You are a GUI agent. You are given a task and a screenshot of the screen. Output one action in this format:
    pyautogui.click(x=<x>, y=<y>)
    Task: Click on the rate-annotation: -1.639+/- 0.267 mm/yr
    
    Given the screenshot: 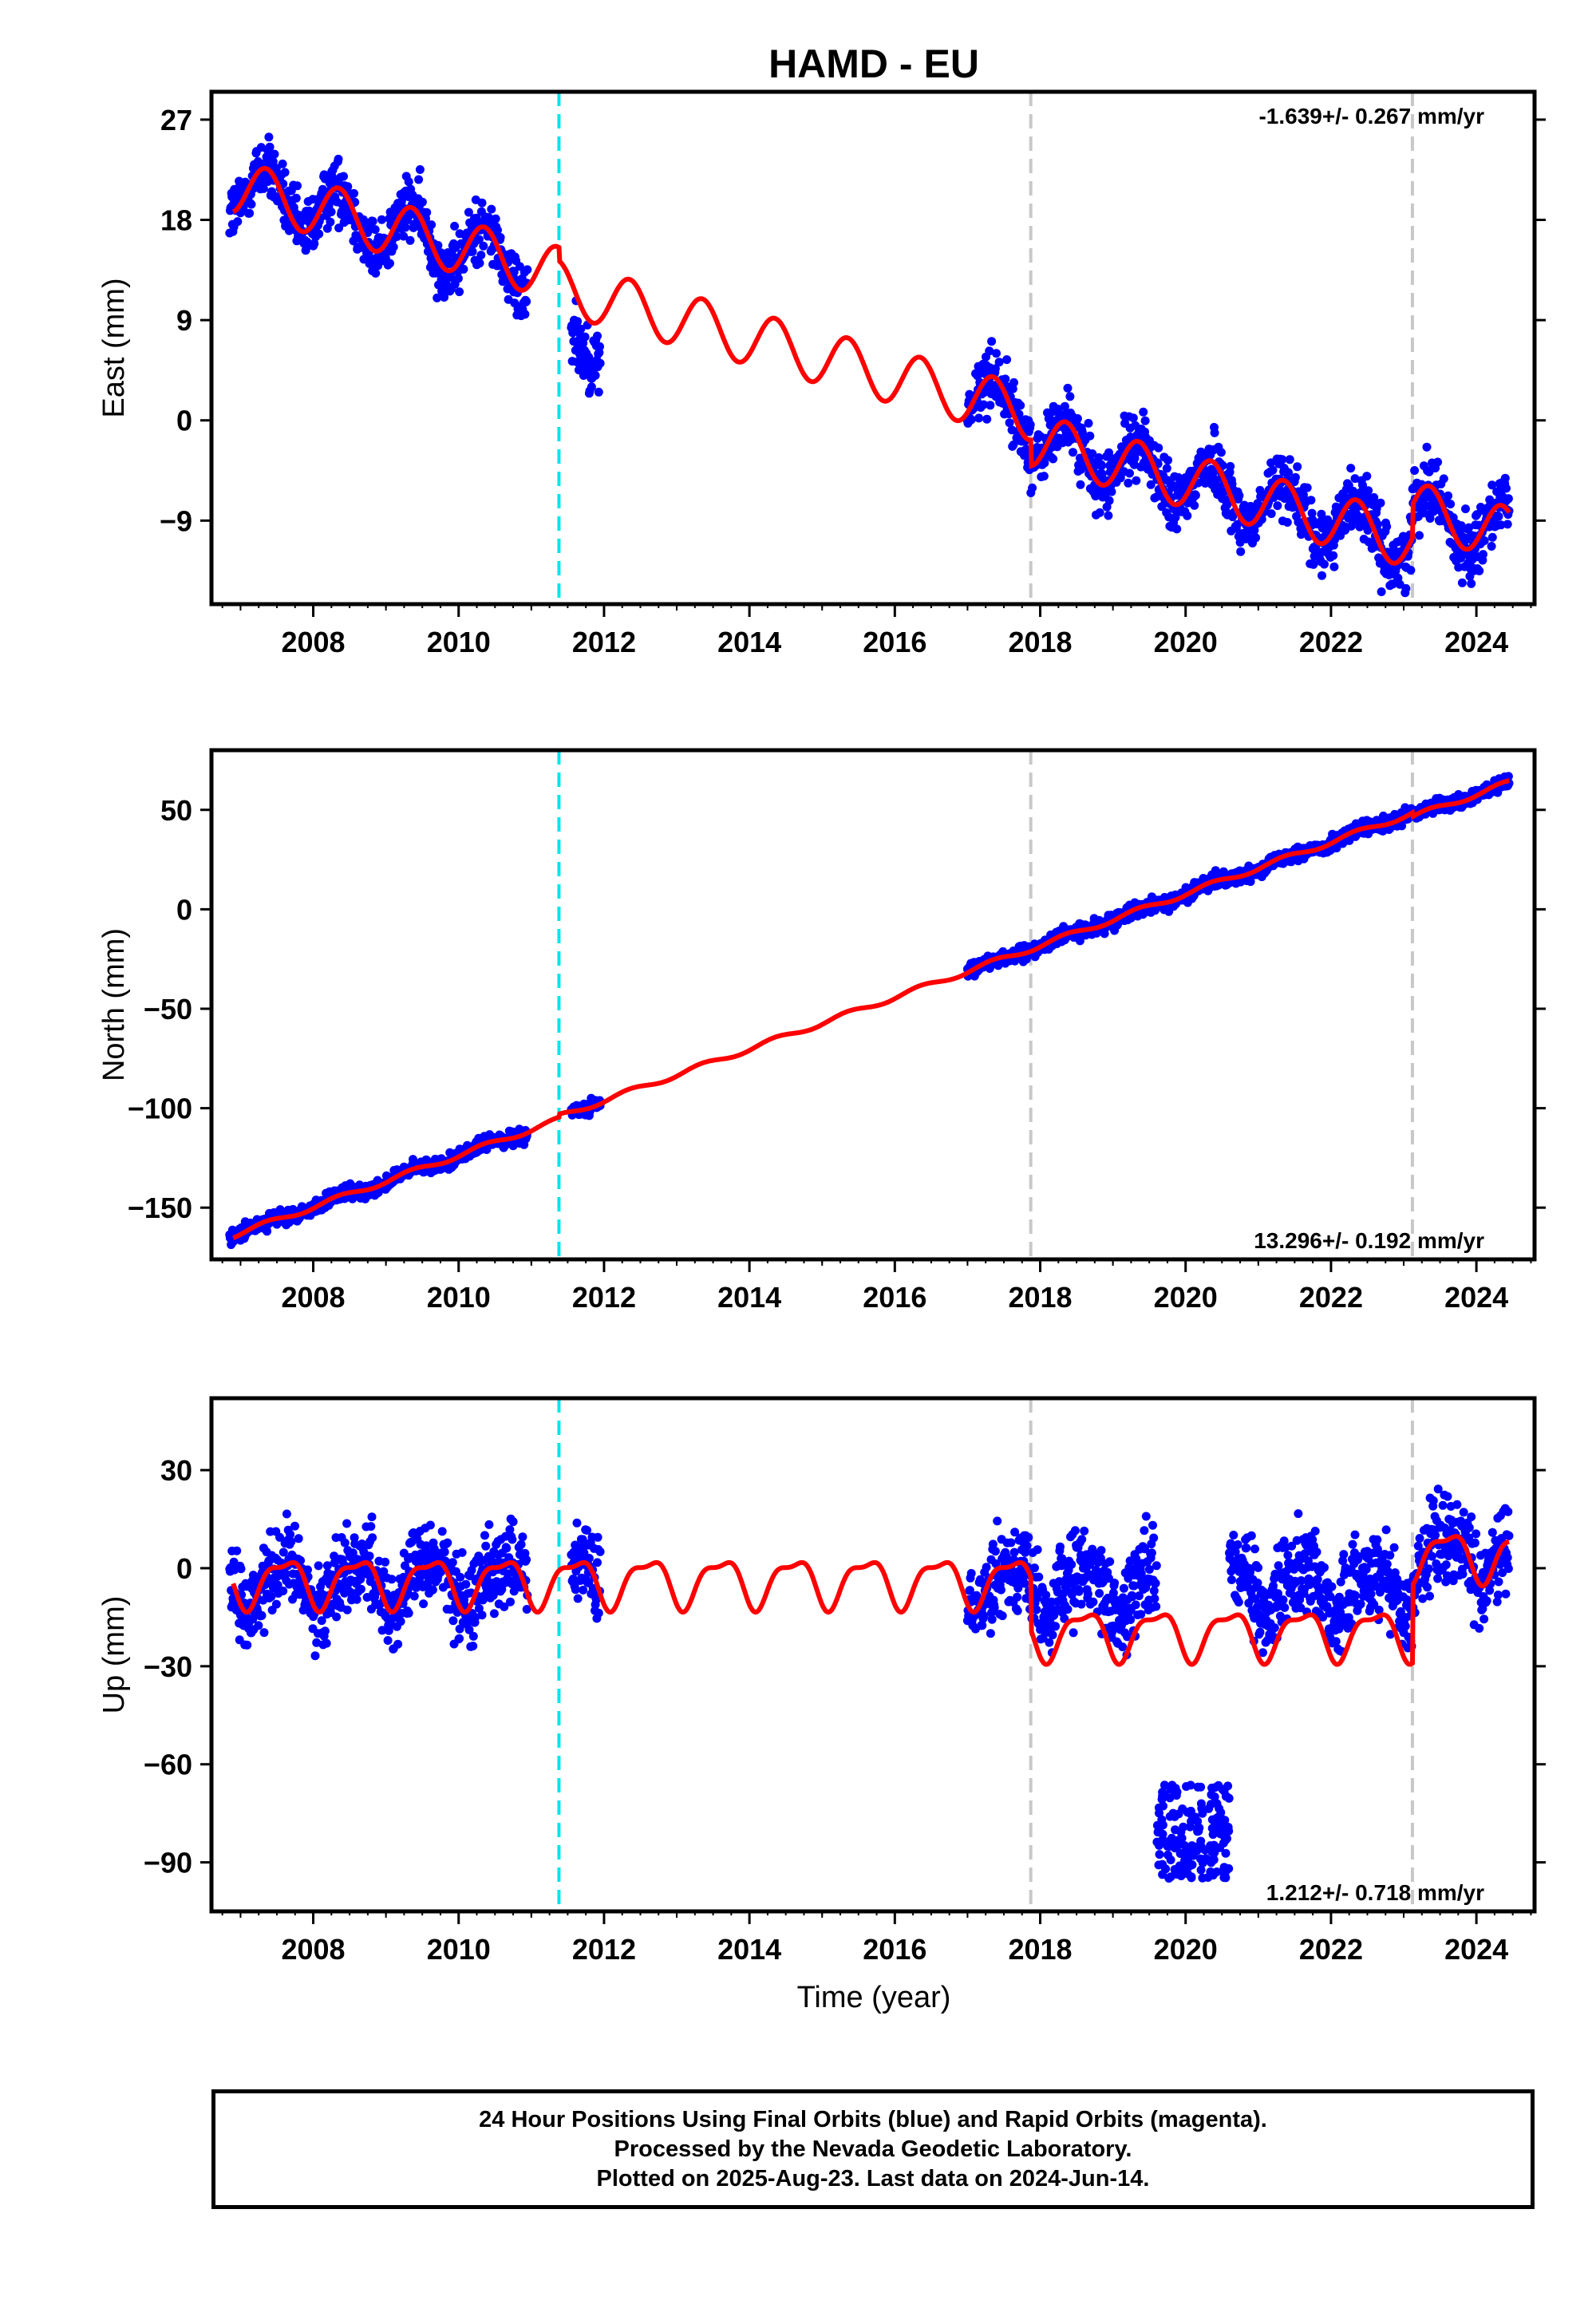 What is the action you would take?
    pyautogui.click(x=1371, y=116)
    